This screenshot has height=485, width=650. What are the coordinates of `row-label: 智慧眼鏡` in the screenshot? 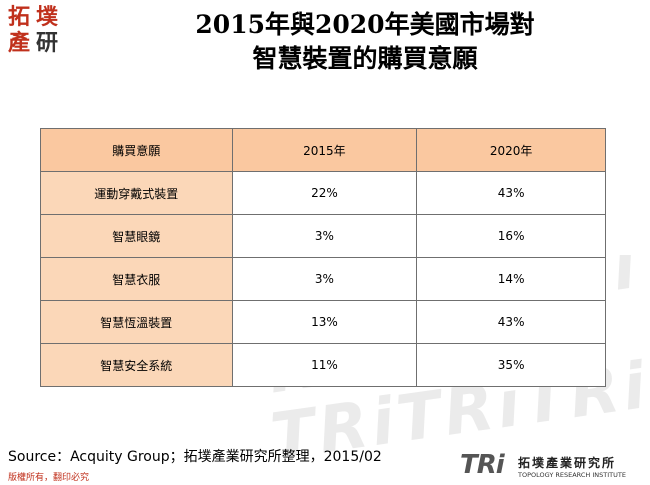 It's located at (136, 236).